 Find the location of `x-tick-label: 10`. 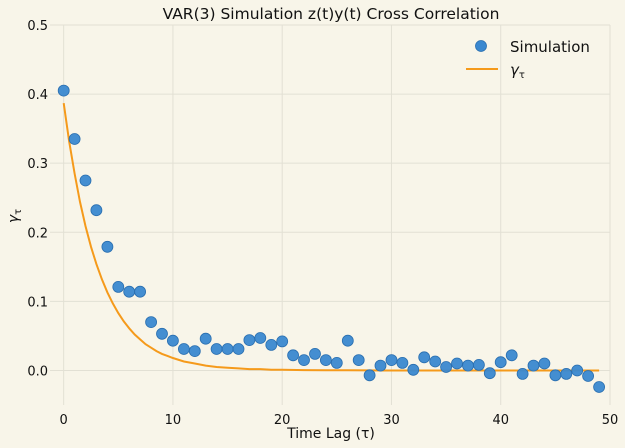

x-tick-label: 10 is located at coordinates (173, 420).